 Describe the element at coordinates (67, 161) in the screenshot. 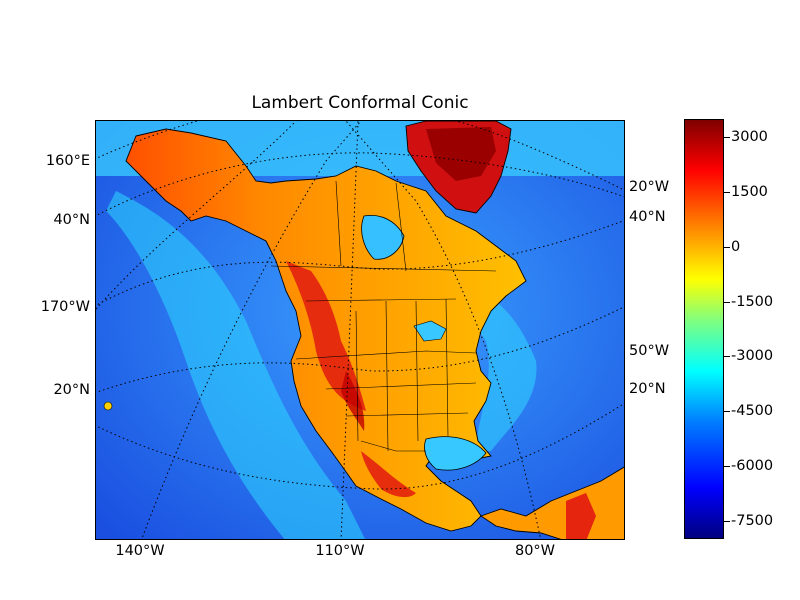

I see `left-label-160e: 160°E` at that location.